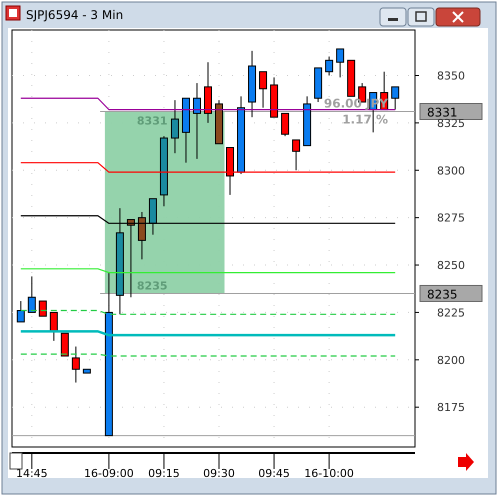 The width and height of the screenshot is (502, 500). What do you see at coordinates (365, 119) in the screenshot?
I see `annotation: 1.17 %` at bounding box center [365, 119].